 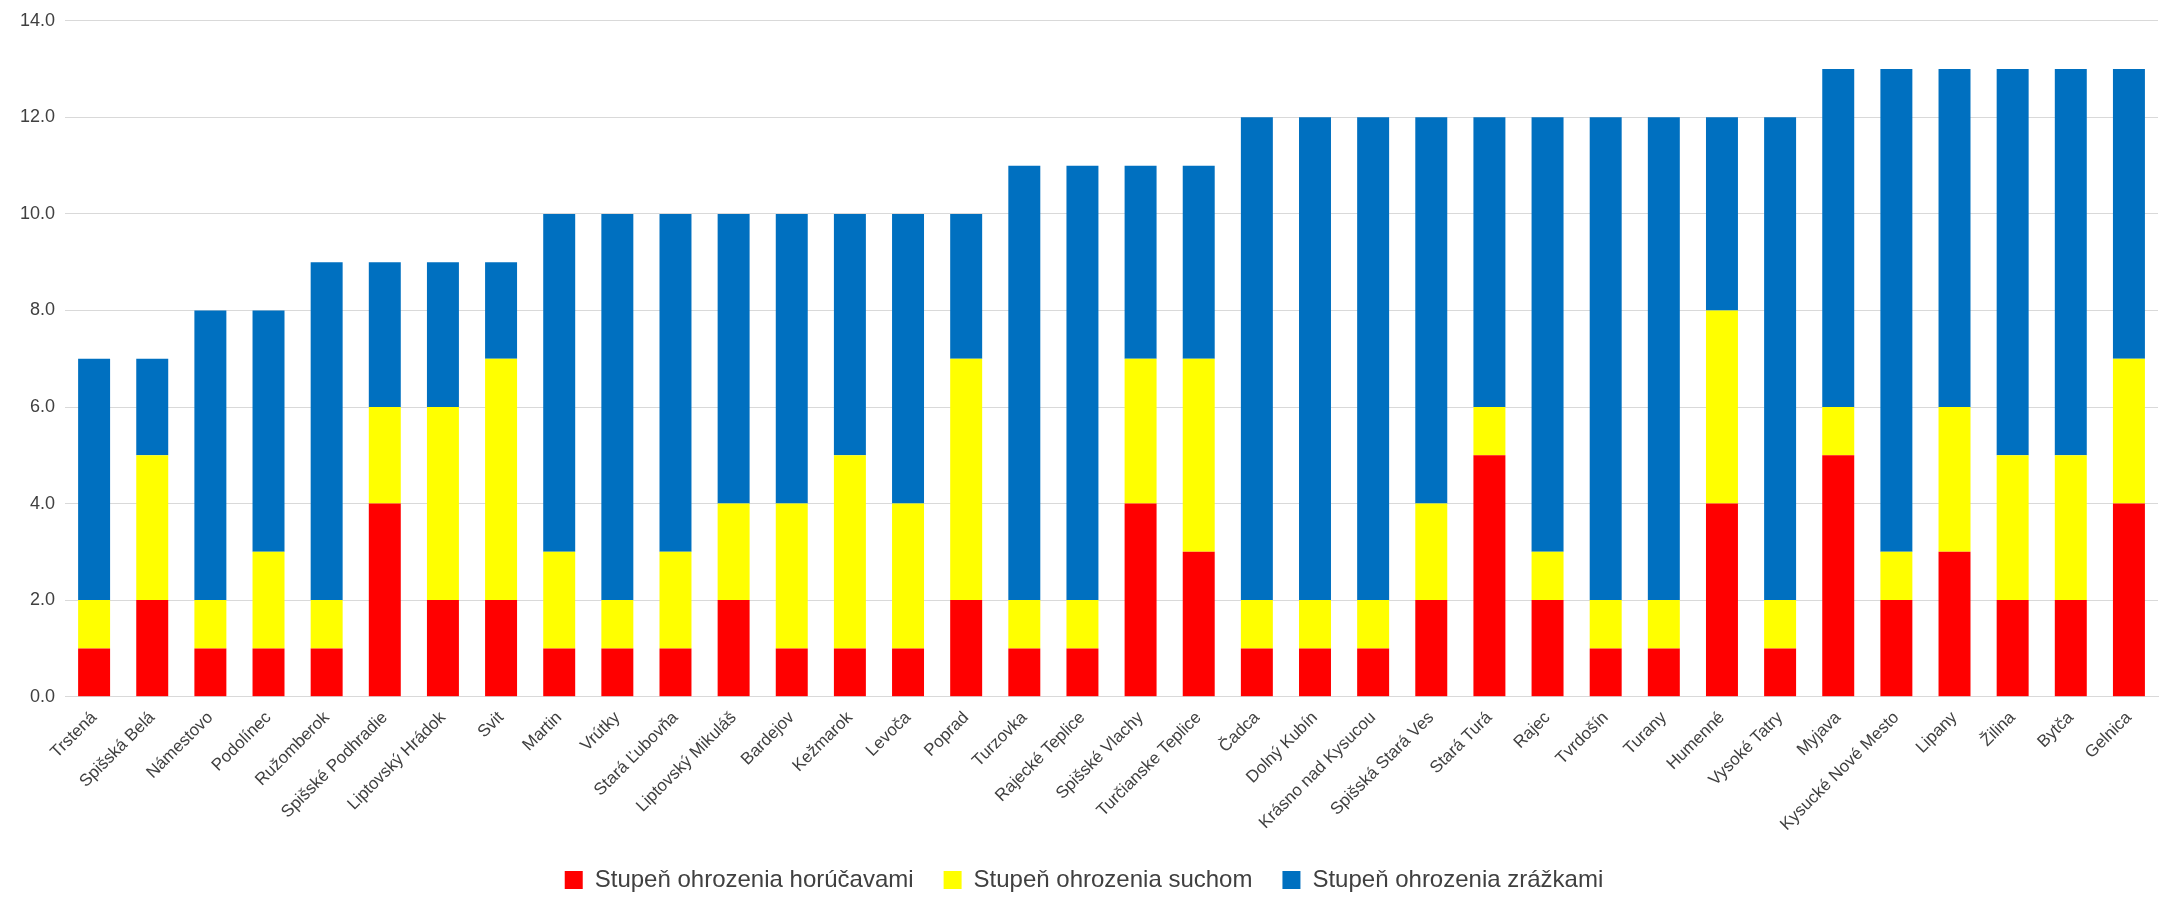 What do you see at coordinates (37, 19) in the screenshot?
I see `y-tick-label: 14.0` at bounding box center [37, 19].